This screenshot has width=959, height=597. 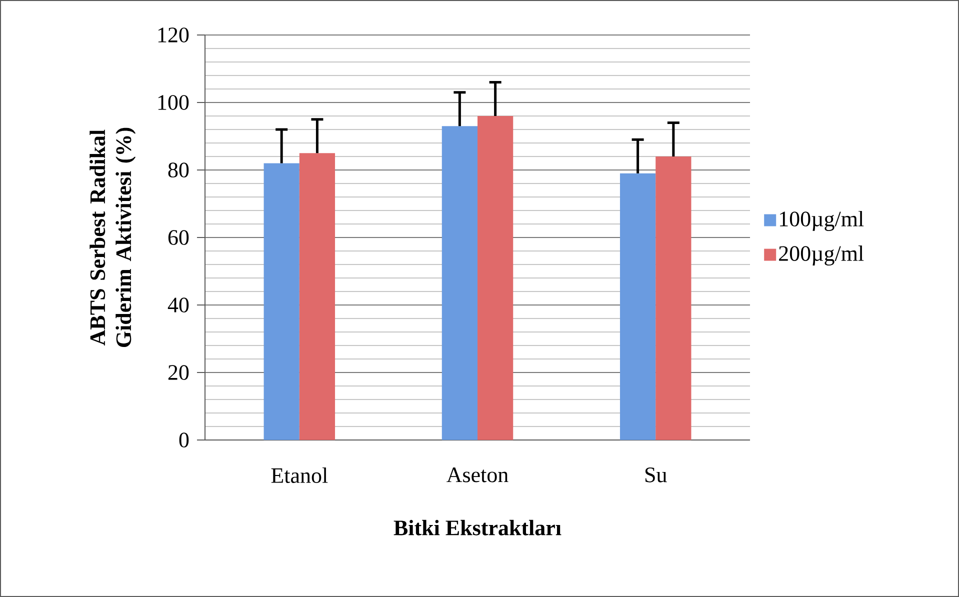 What do you see at coordinates (178, 305) in the screenshot?
I see `y-tick-label: 40` at bounding box center [178, 305].